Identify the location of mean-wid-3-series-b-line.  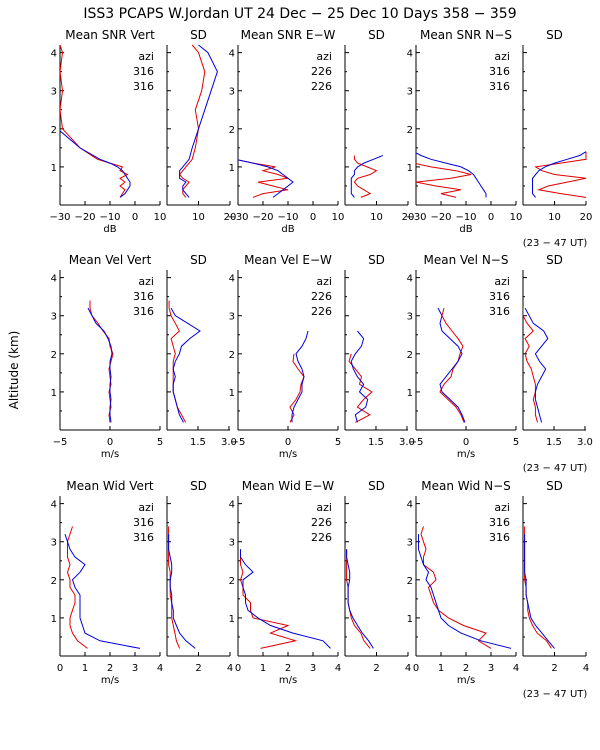
(465, 591).